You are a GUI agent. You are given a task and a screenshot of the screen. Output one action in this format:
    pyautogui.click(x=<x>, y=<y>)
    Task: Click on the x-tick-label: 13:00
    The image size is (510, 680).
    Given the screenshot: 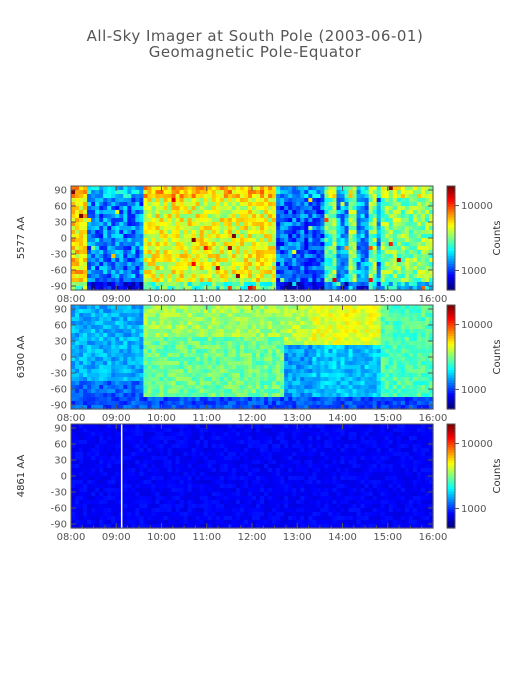 What is the action you would take?
    pyautogui.click(x=297, y=418)
    